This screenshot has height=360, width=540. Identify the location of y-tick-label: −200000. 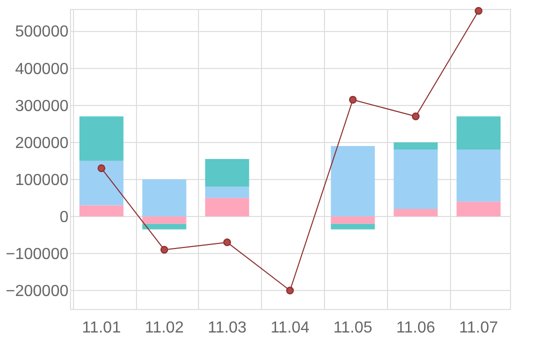
(37, 291).